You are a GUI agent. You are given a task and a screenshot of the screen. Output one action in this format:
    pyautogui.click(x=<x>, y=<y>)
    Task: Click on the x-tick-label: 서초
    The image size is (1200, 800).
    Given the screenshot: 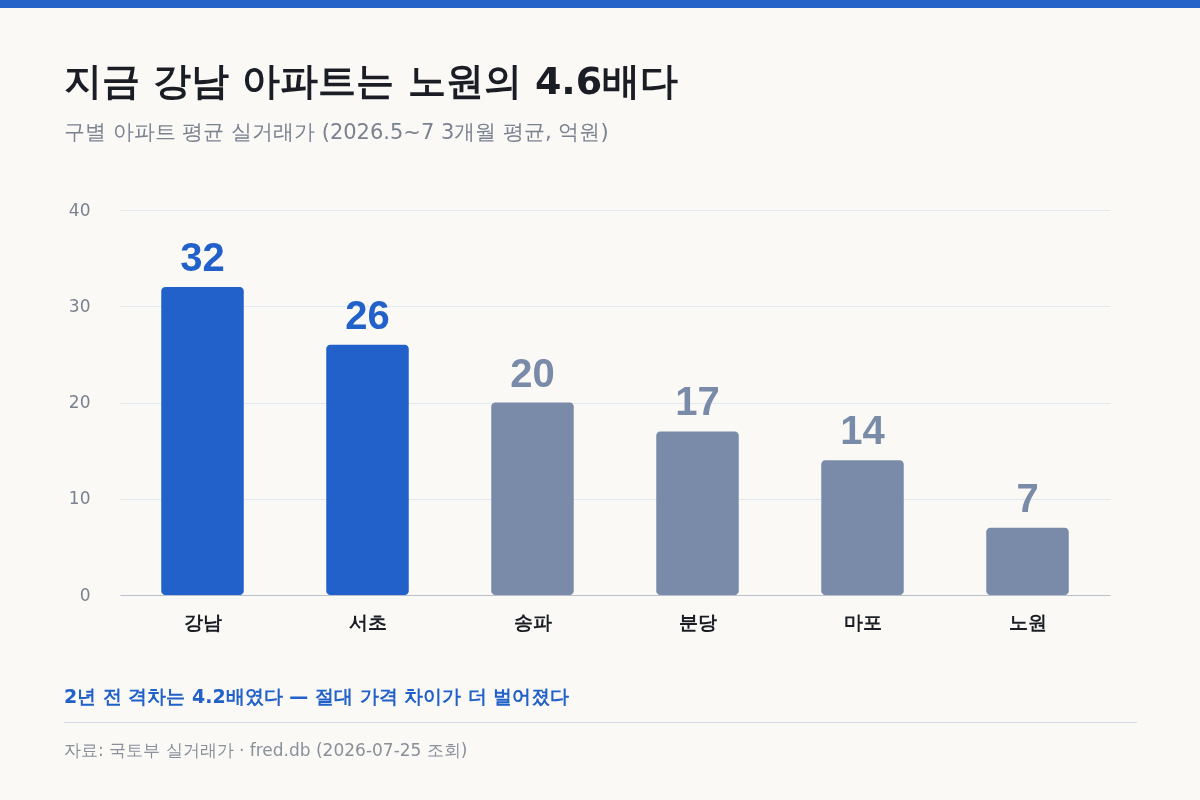 What is the action you would take?
    pyautogui.click(x=367, y=621)
    